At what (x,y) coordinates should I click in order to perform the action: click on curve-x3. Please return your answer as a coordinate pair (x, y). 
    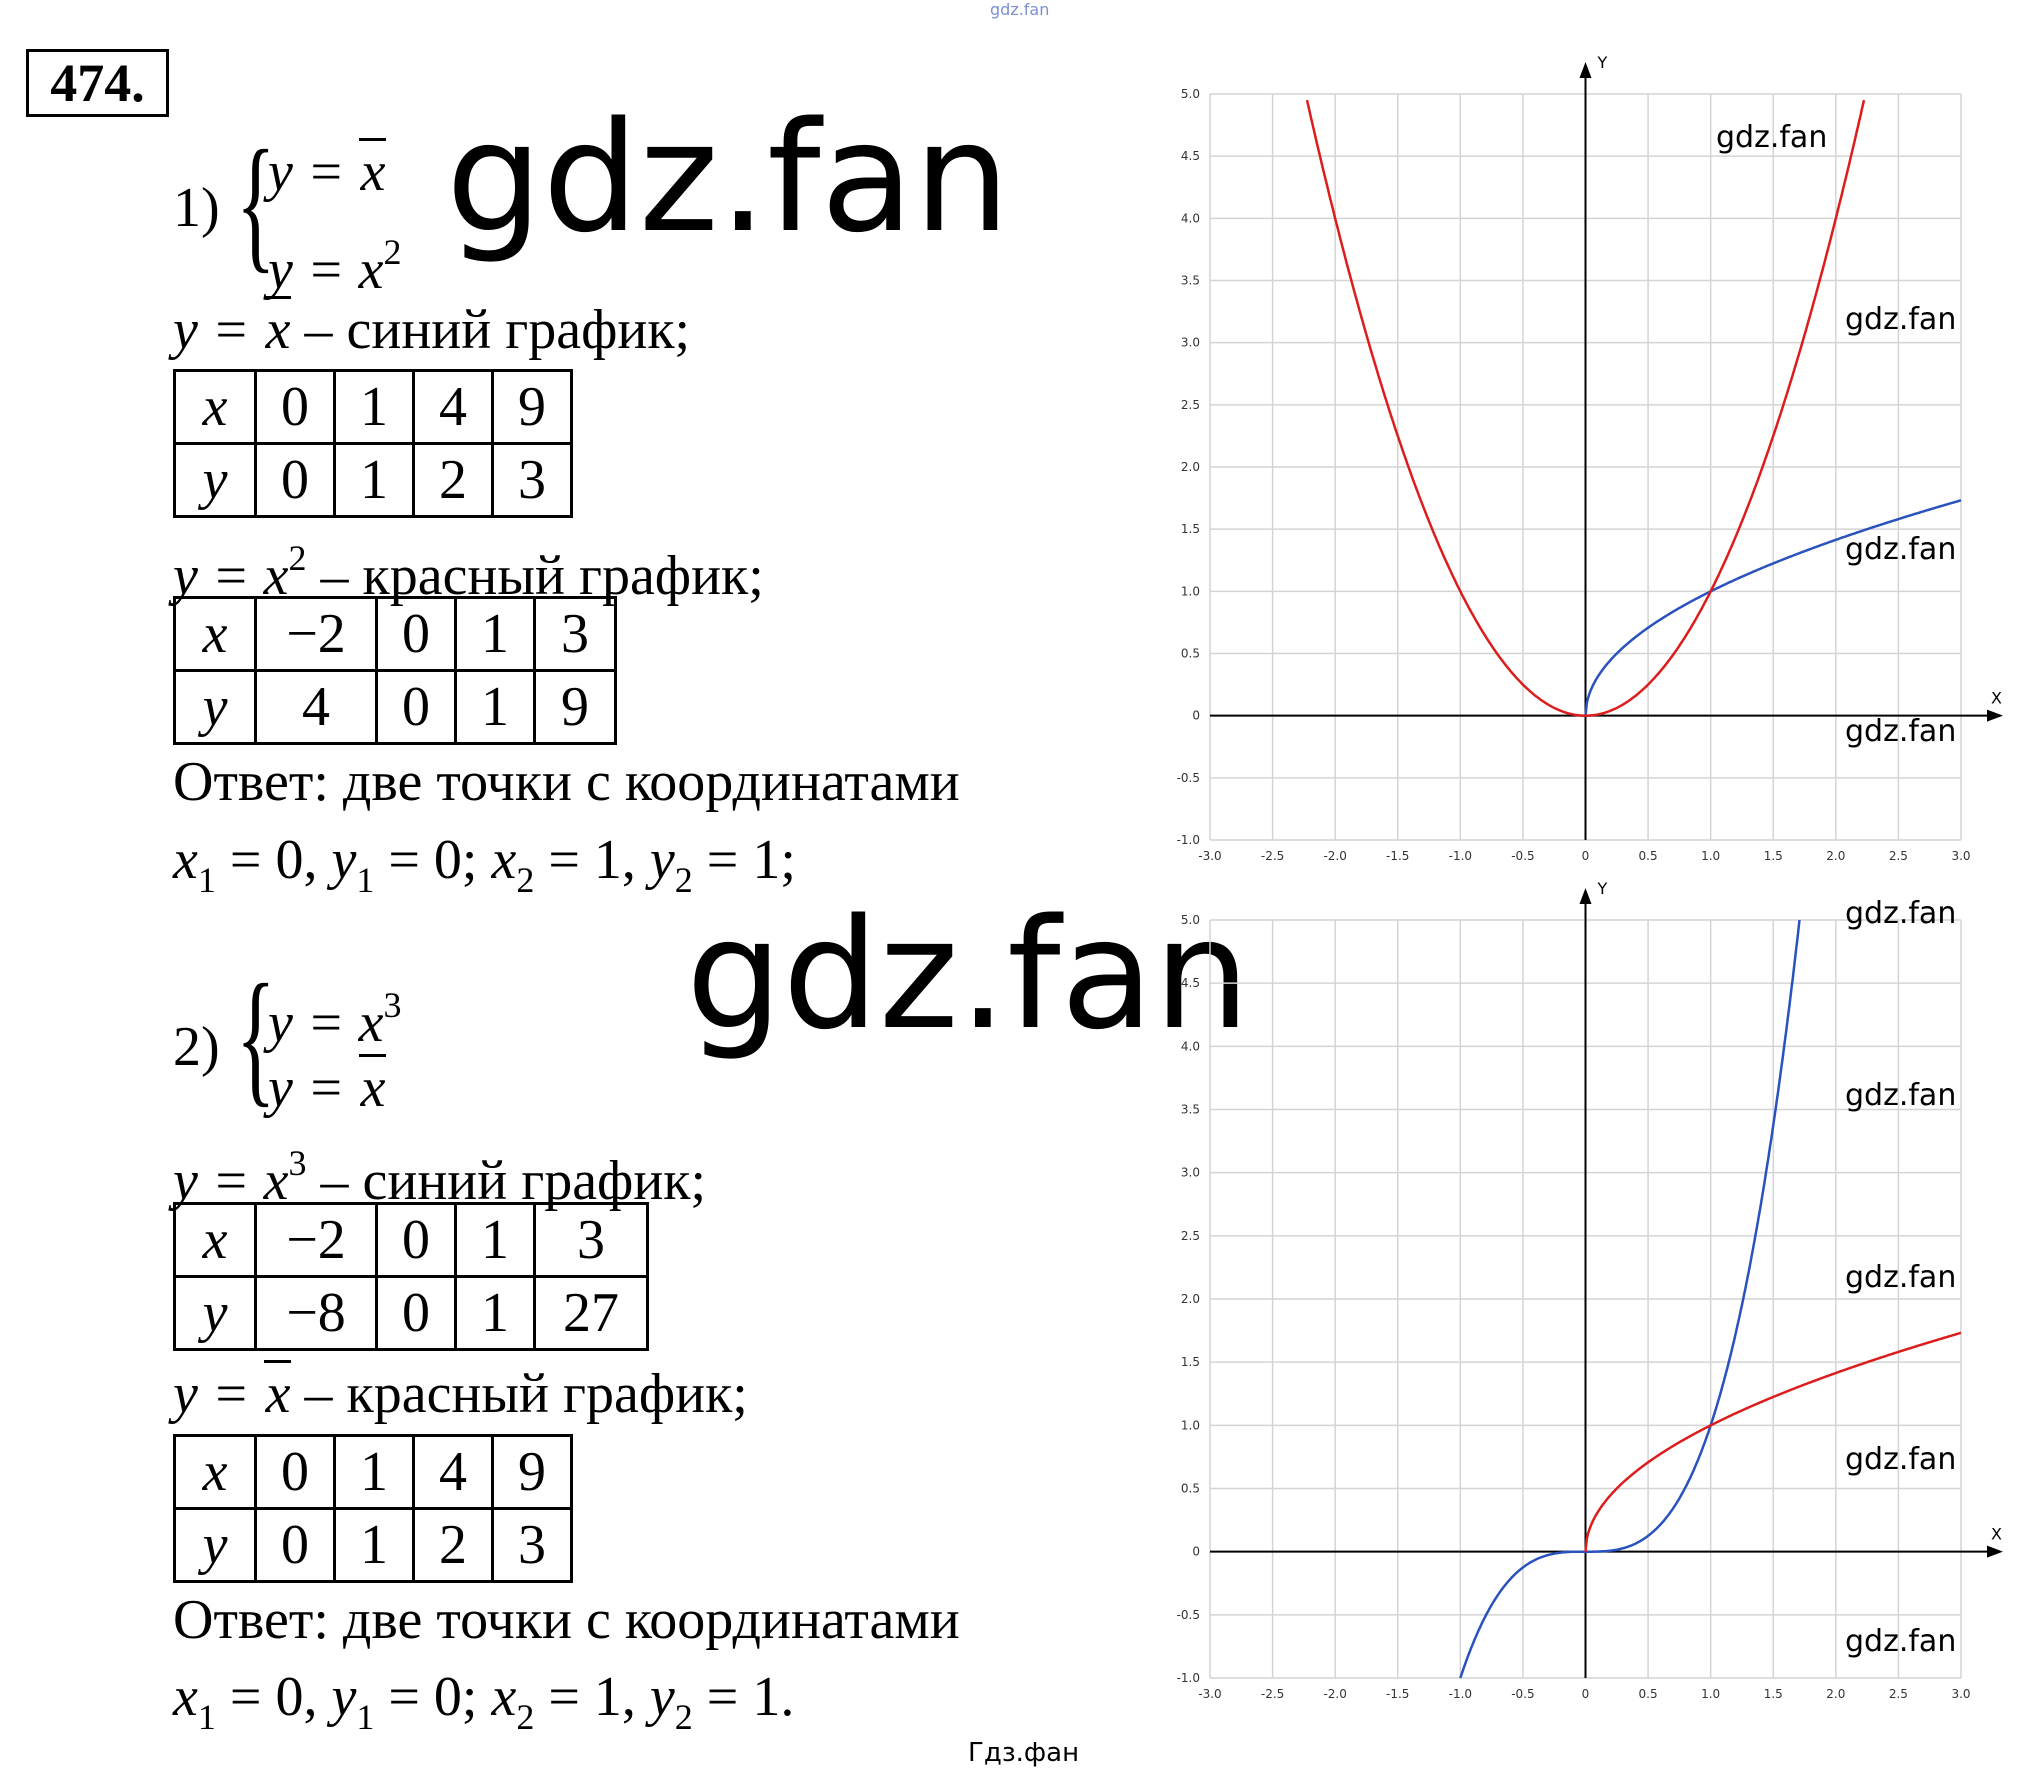
    Looking at the image, I should click on (1630, 1299).